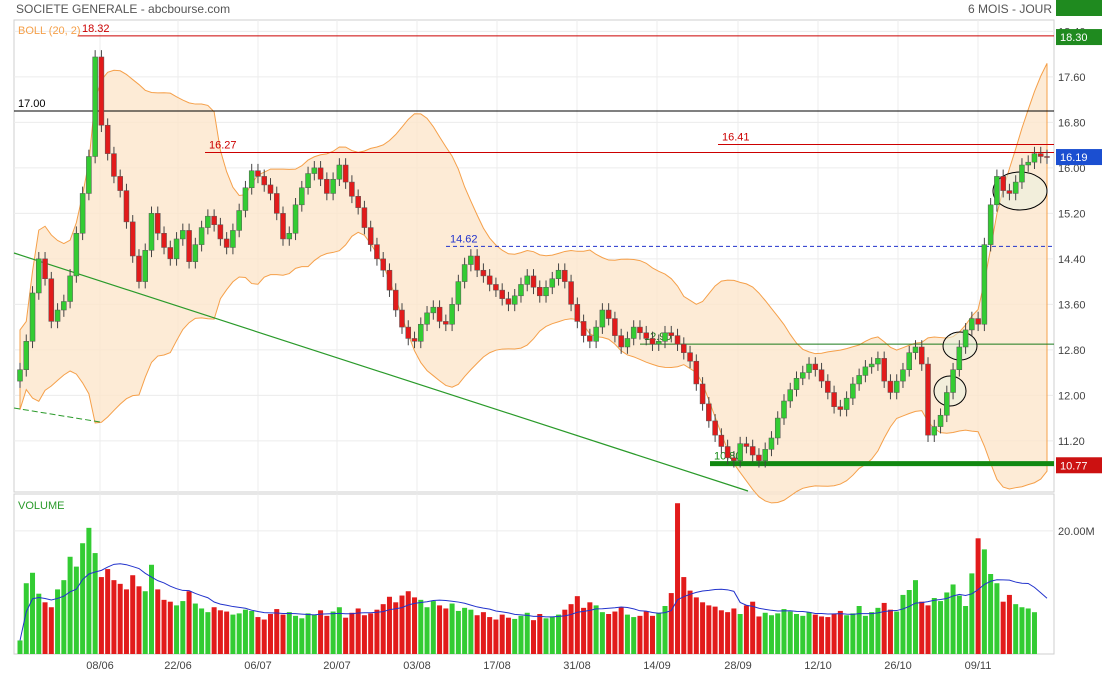  What do you see at coordinates (736, 138) in the screenshot?
I see `level-label: 16.41` at bounding box center [736, 138].